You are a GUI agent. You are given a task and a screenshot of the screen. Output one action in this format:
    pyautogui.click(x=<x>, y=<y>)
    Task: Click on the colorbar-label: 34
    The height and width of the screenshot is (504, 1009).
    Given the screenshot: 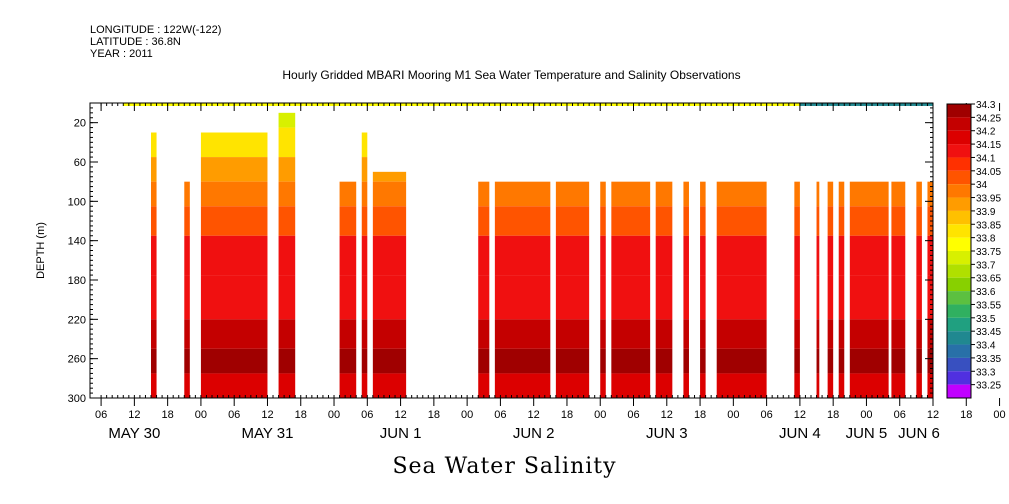 What is the action you would take?
    pyautogui.click(x=982, y=185)
    